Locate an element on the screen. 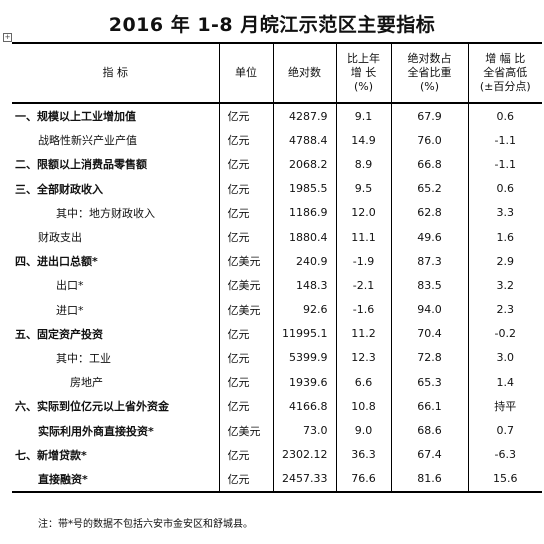 This screenshot has height=544, width=544. row-growth: 10.8 is located at coordinates (363, 406).